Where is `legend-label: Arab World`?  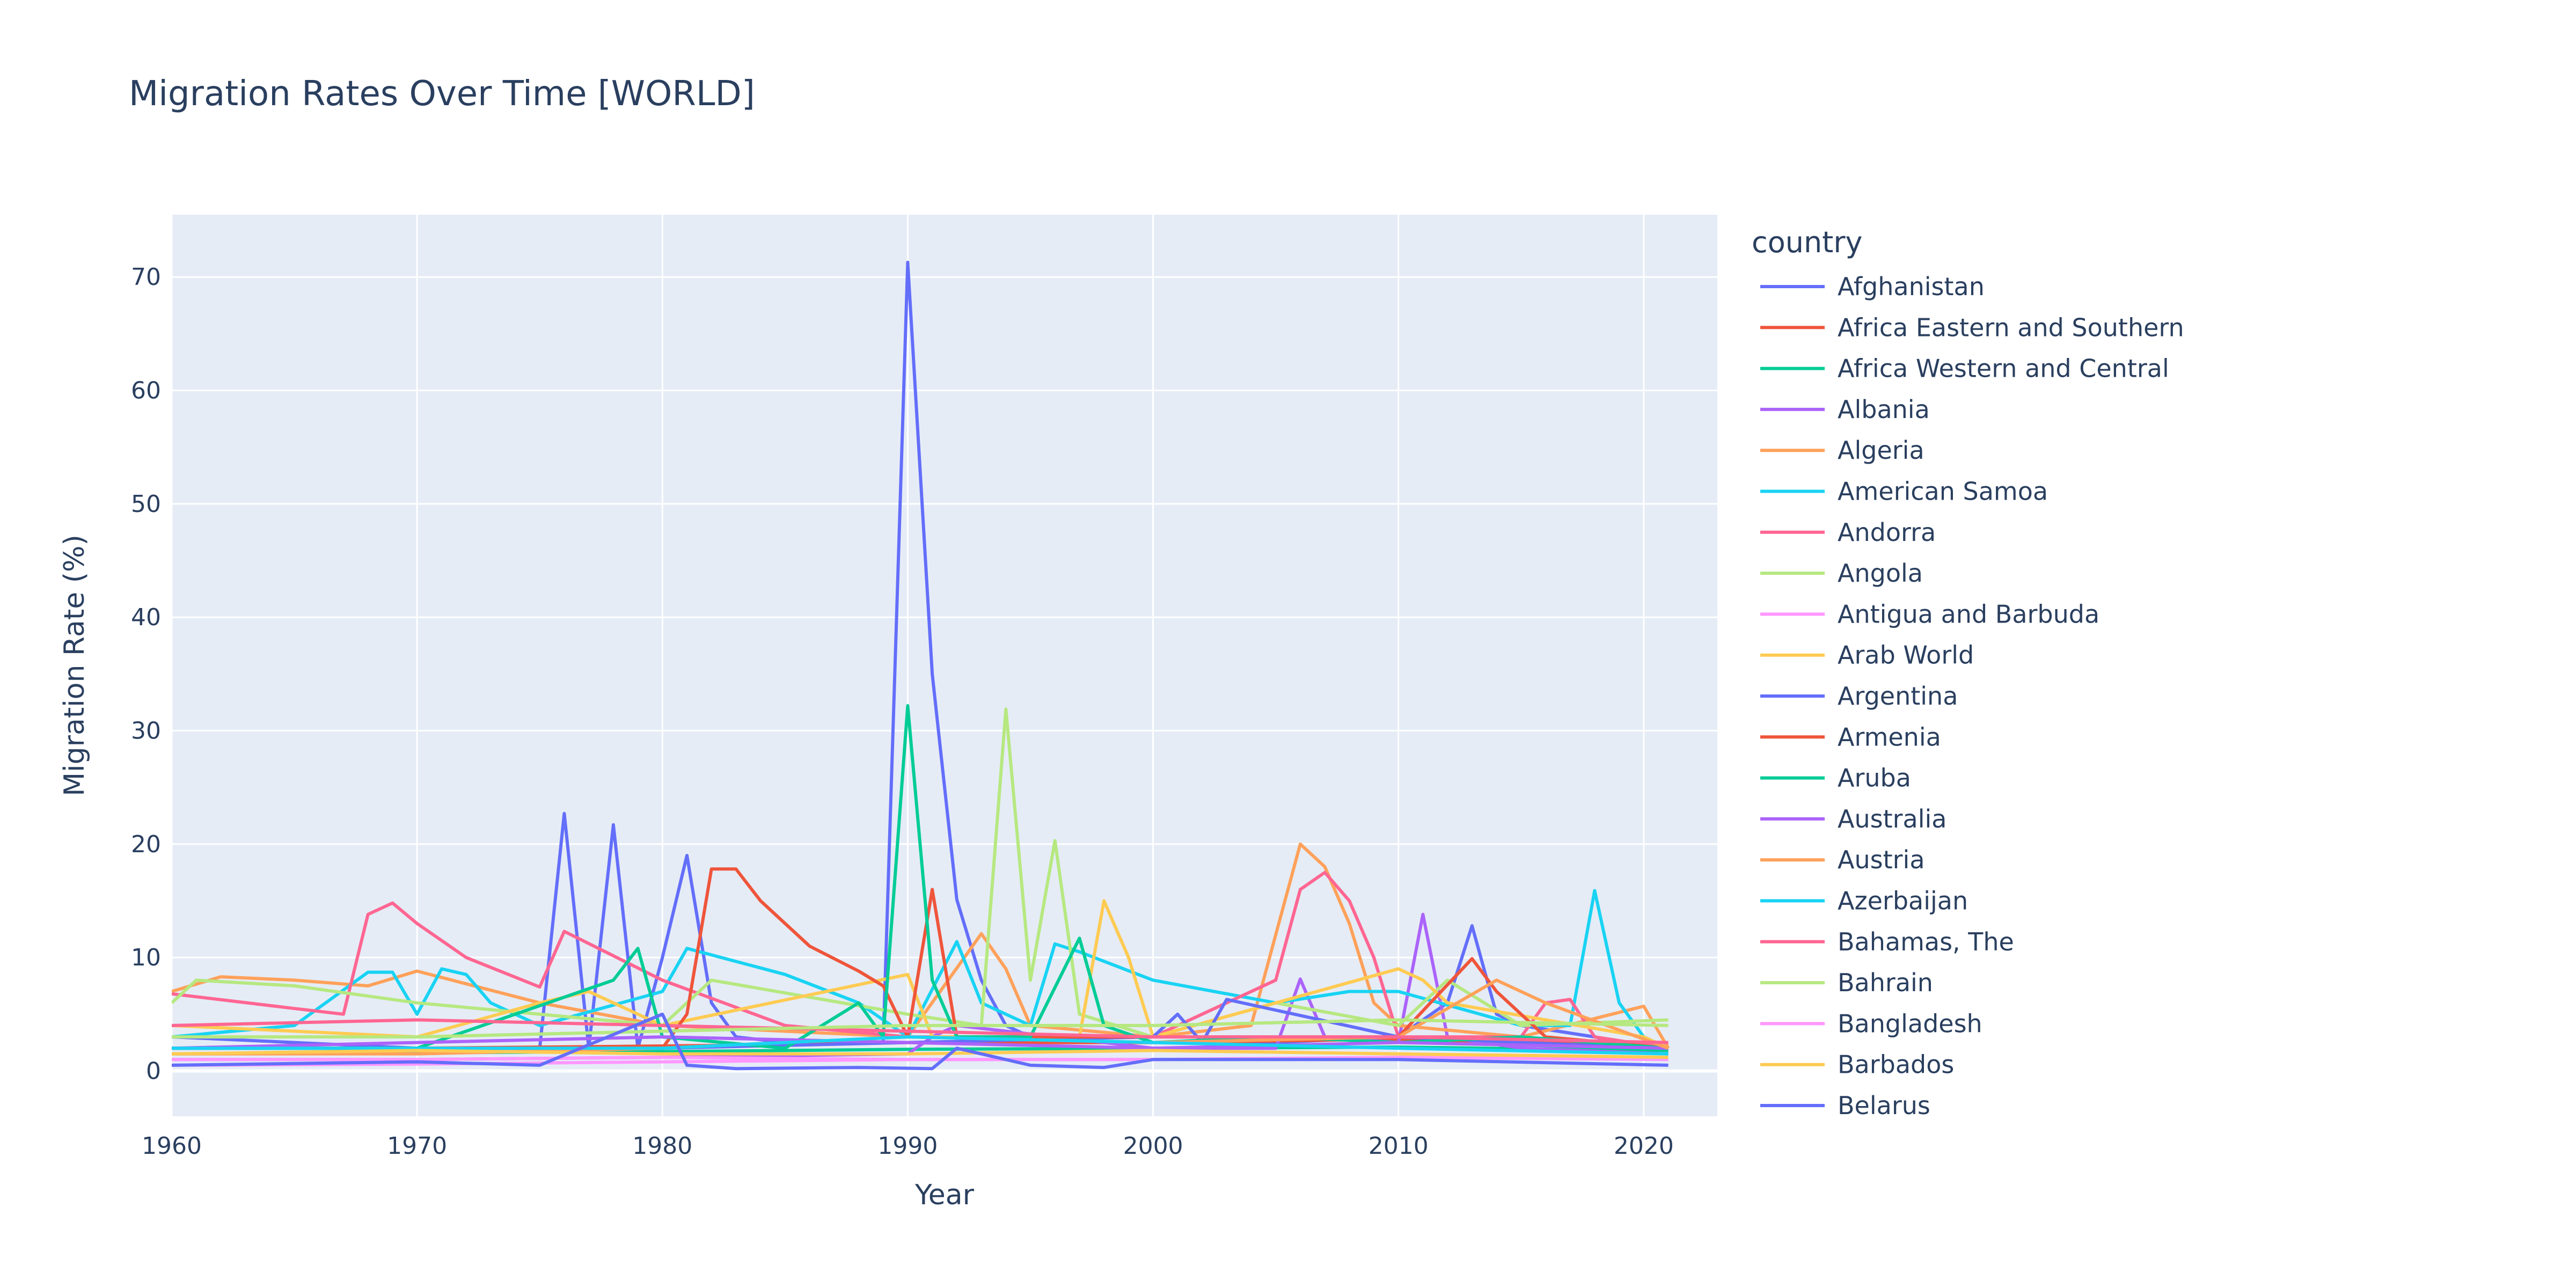 legend-label: Arab World is located at coordinates (1906, 655).